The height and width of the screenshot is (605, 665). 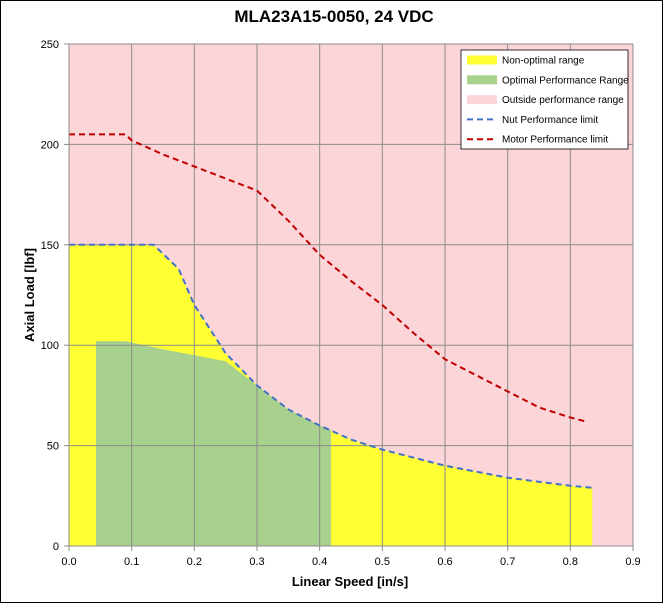 What do you see at coordinates (382, 562) in the screenshot?
I see `x-tick-label: 0.5` at bounding box center [382, 562].